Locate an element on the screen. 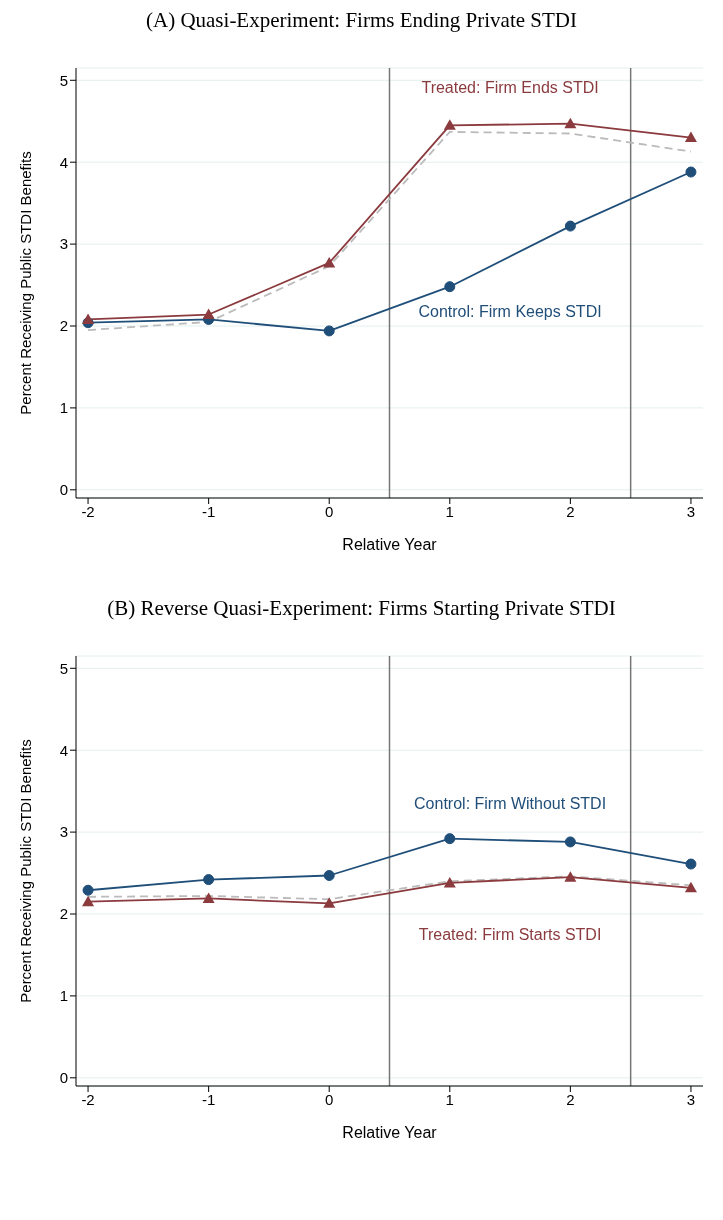 Image resolution: width=723 pixels, height=1220 pixels. chart-title: (A) Quasi-Experiment: Firms Ending Private STDI is located at coordinates (361, 21).